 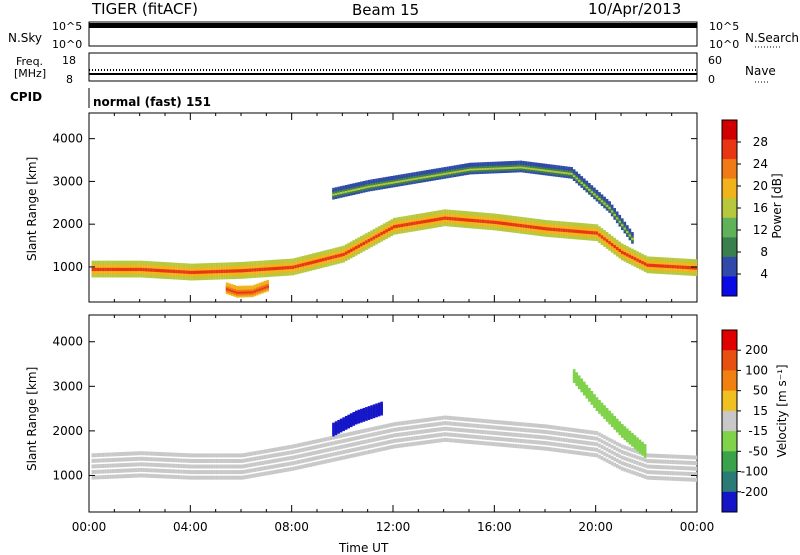 I want to click on power-colorbar-segment, so click(x=729, y=247).